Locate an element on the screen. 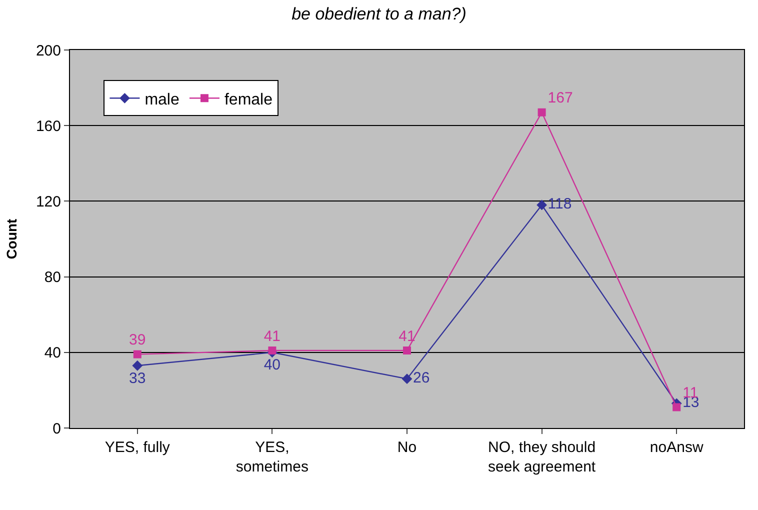 The height and width of the screenshot is (510, 758). y-tick-label: 120 is located at coordinates (48, 201).